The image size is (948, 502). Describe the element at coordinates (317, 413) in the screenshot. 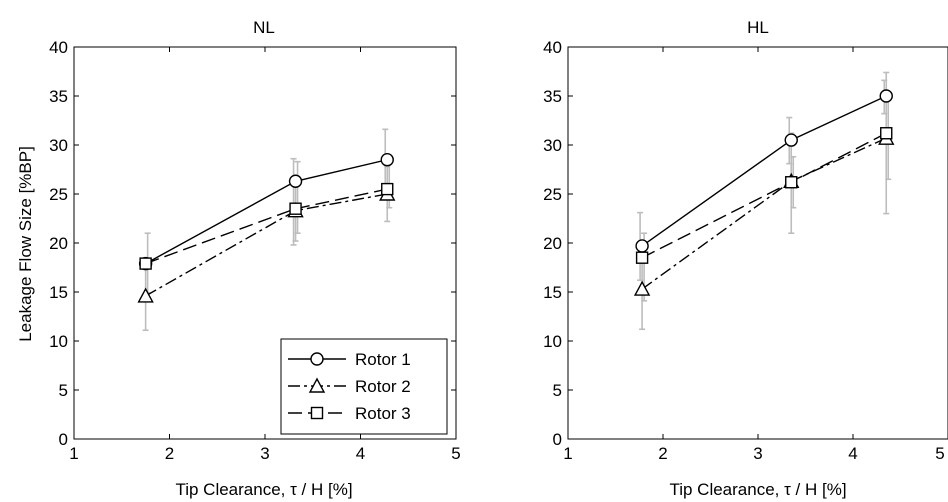

I see `legend-marker-square` at that location.